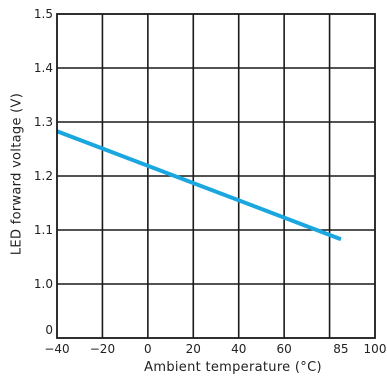 Image resolution: width=387 pixels, height=378 pixels. I want to click on x-axis-title: Ambient temperature (°C), so click(233, 367).